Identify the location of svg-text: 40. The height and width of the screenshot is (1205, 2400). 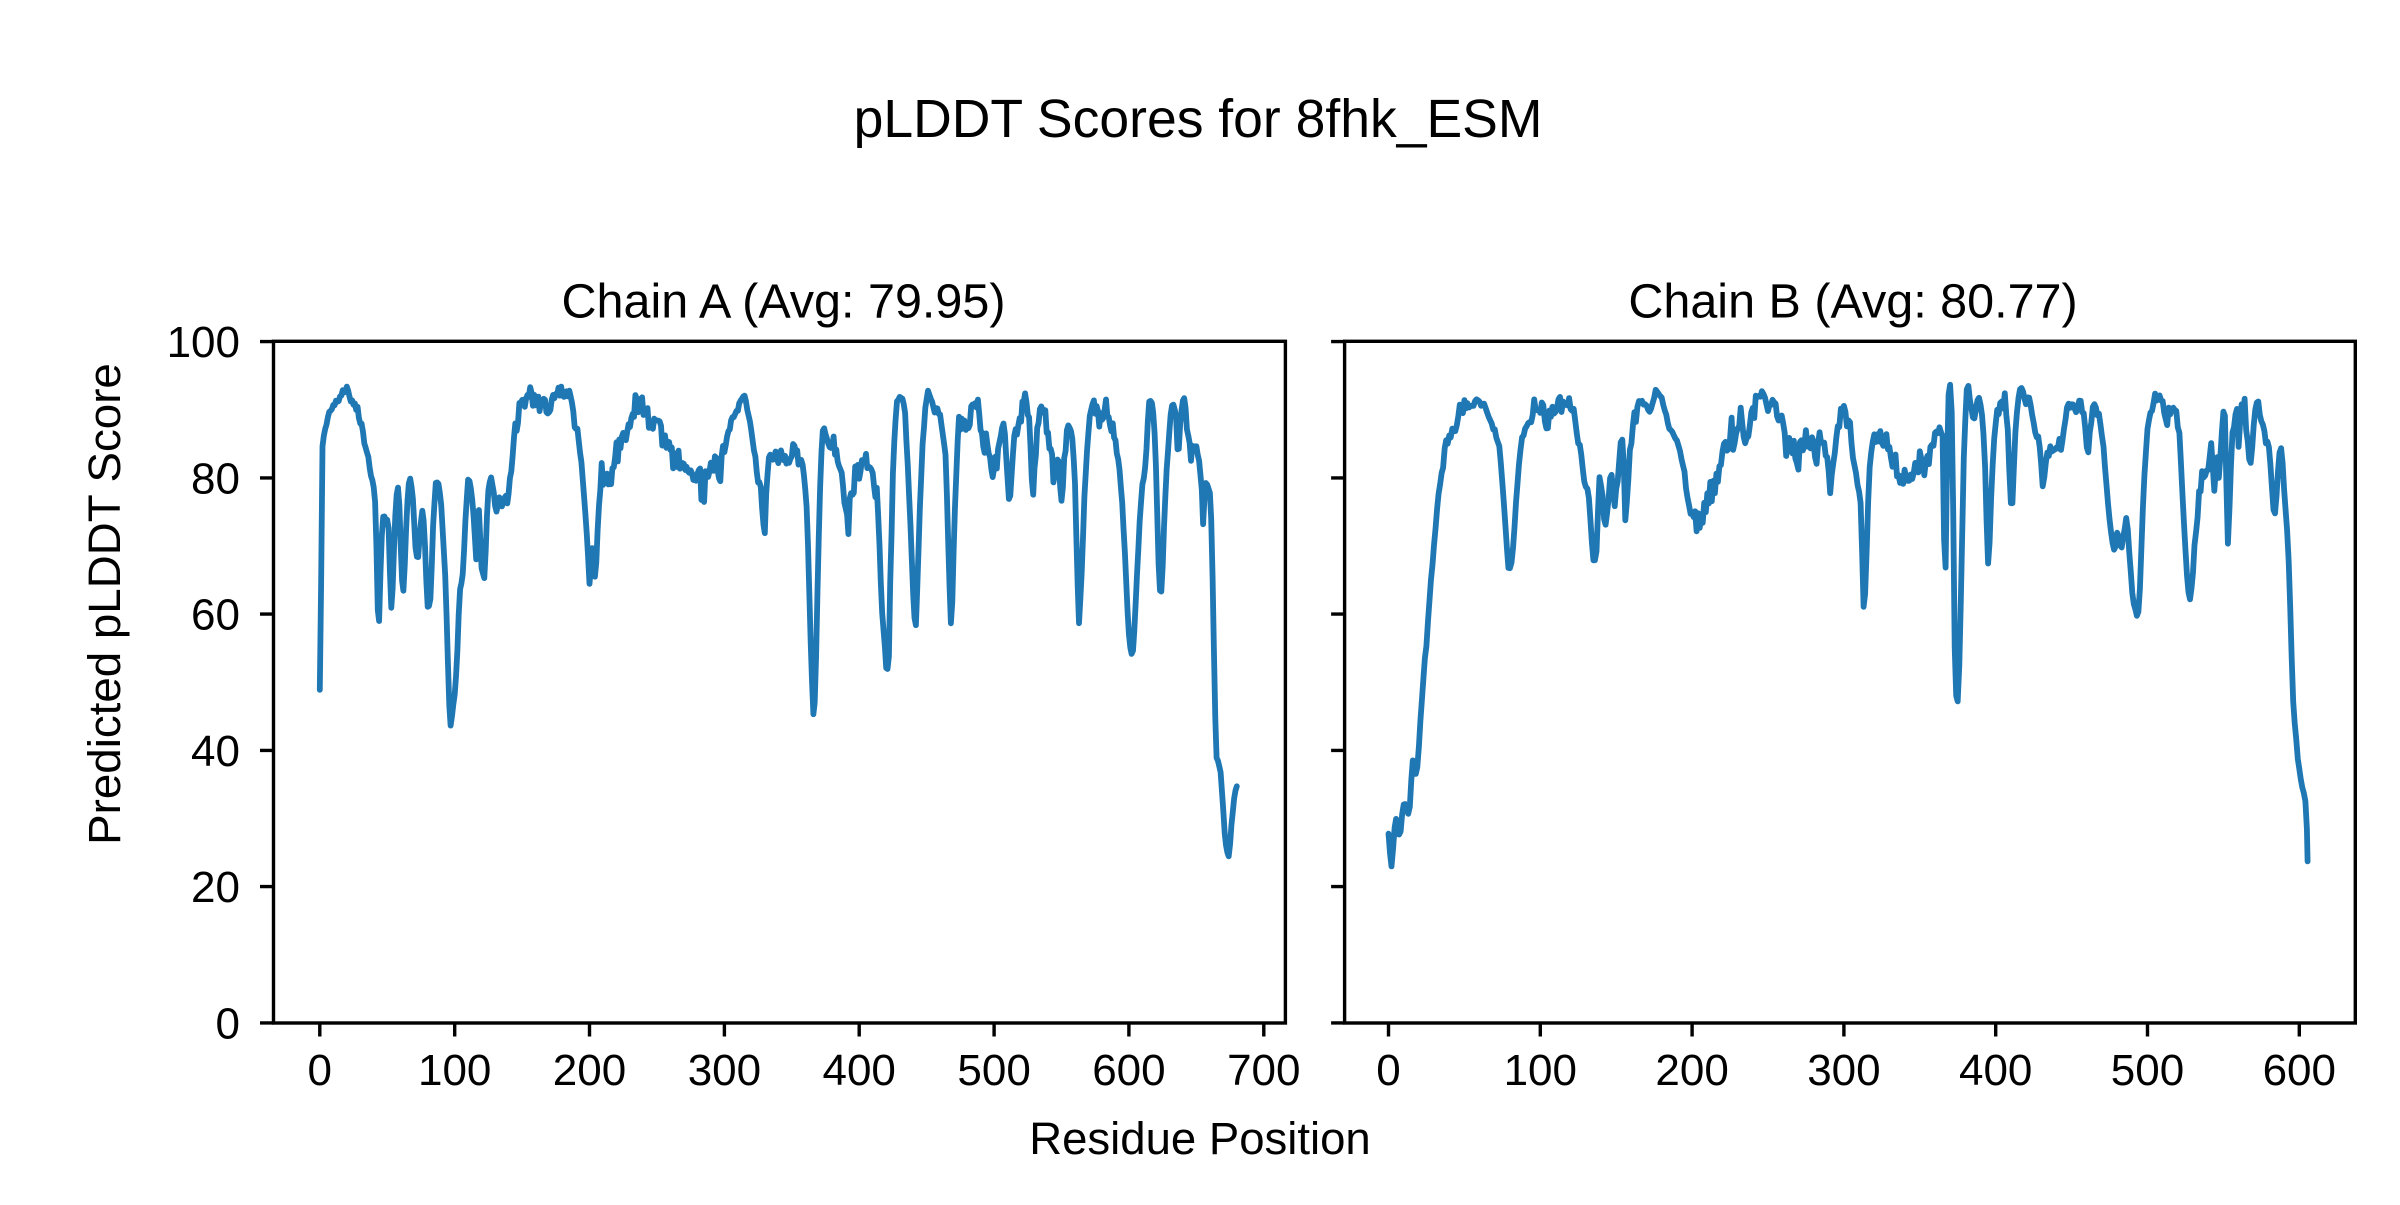
(215, 751).